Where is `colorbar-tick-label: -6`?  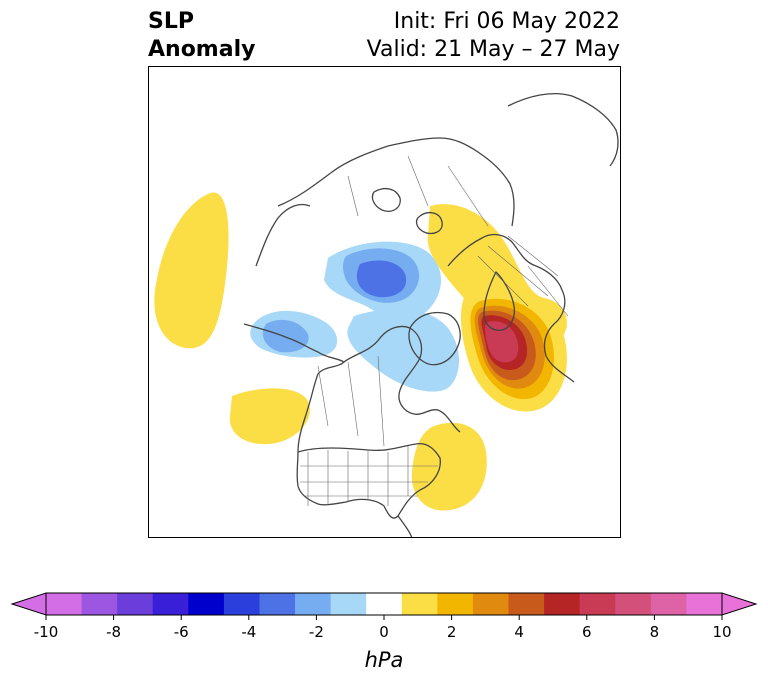 colorbar-tick-label: -6 is located at coordinates (181, 632).